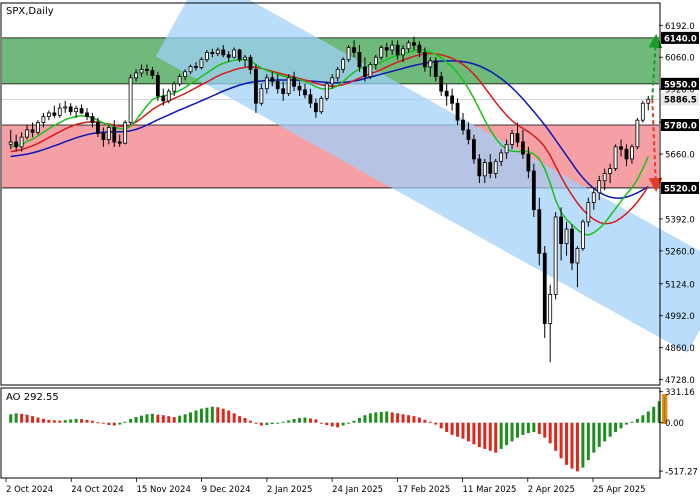  I want to click on ao-tick-label: 331.16, so click(680, 393).